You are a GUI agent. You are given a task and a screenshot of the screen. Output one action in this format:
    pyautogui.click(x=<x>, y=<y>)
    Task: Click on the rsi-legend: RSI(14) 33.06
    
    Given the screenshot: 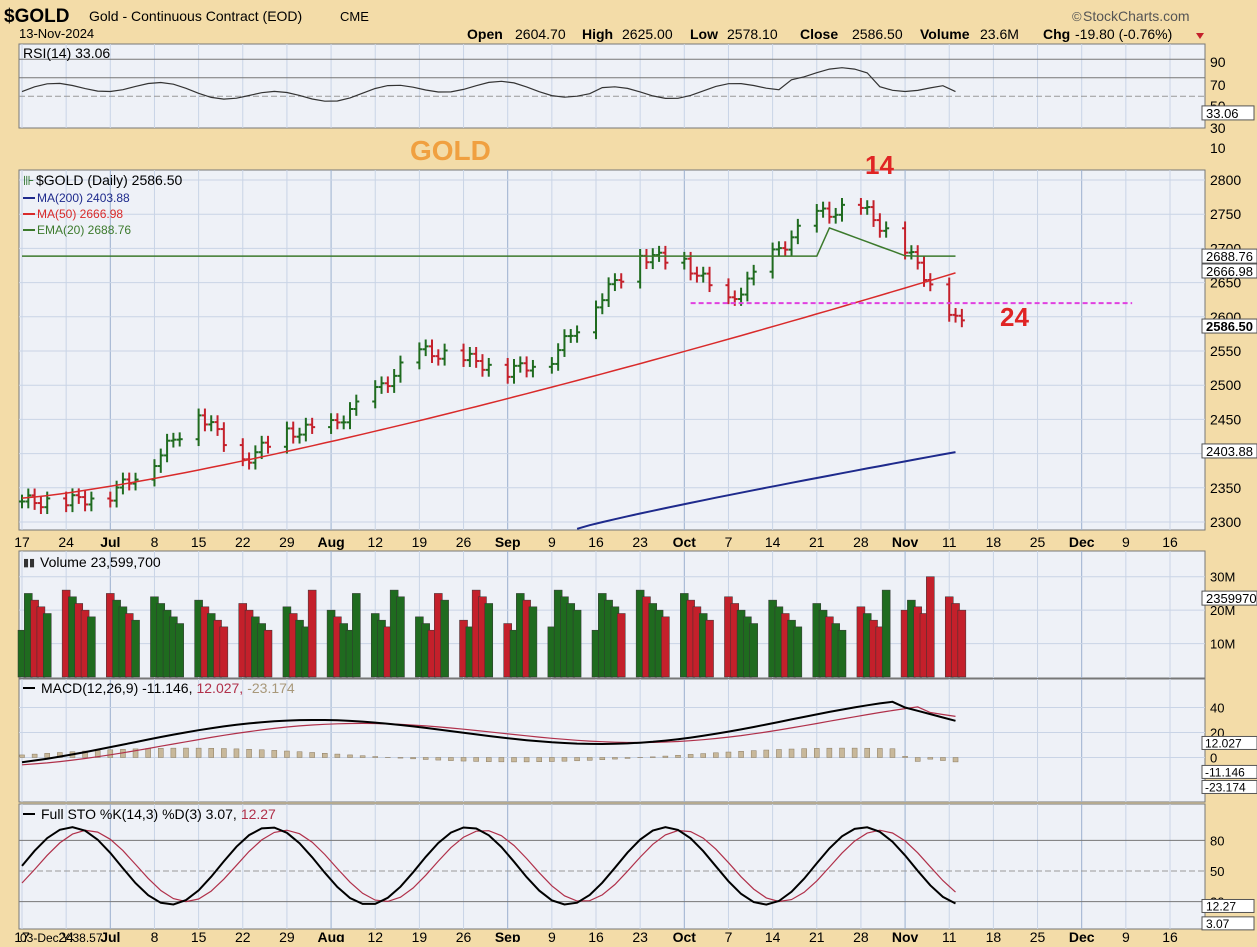 What is the action you would take?
    pyautogui.click(x=66, y=53)
    